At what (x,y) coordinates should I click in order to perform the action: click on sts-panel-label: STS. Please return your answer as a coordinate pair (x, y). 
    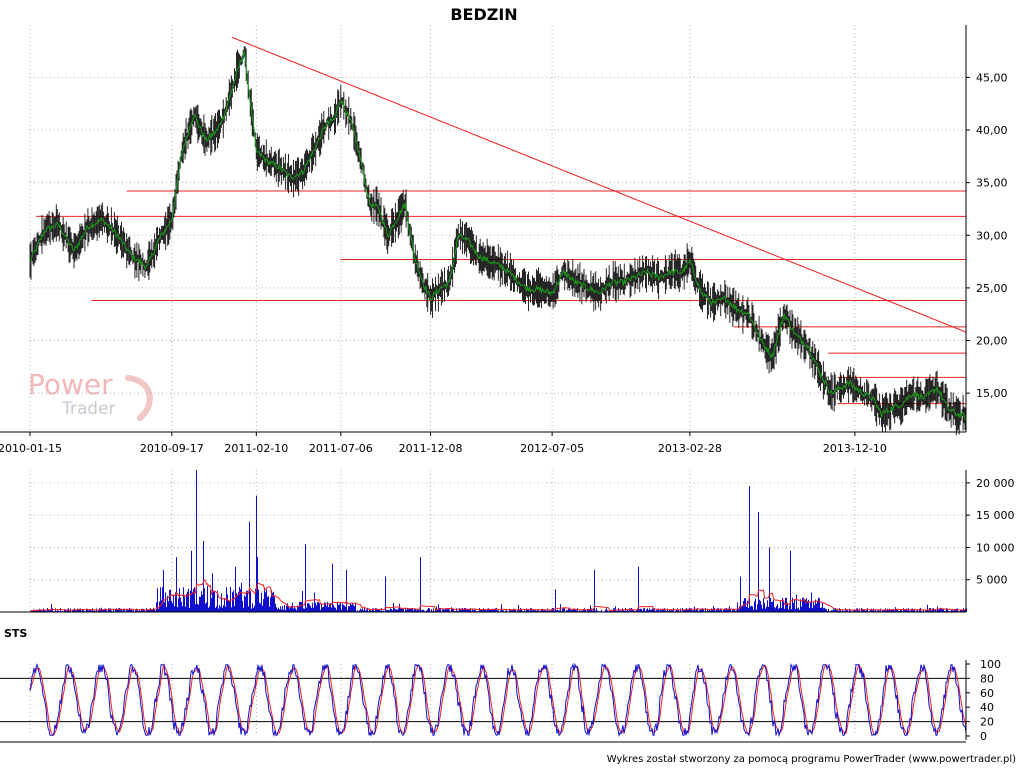
    Looking at the image, I should click on (15, 633).